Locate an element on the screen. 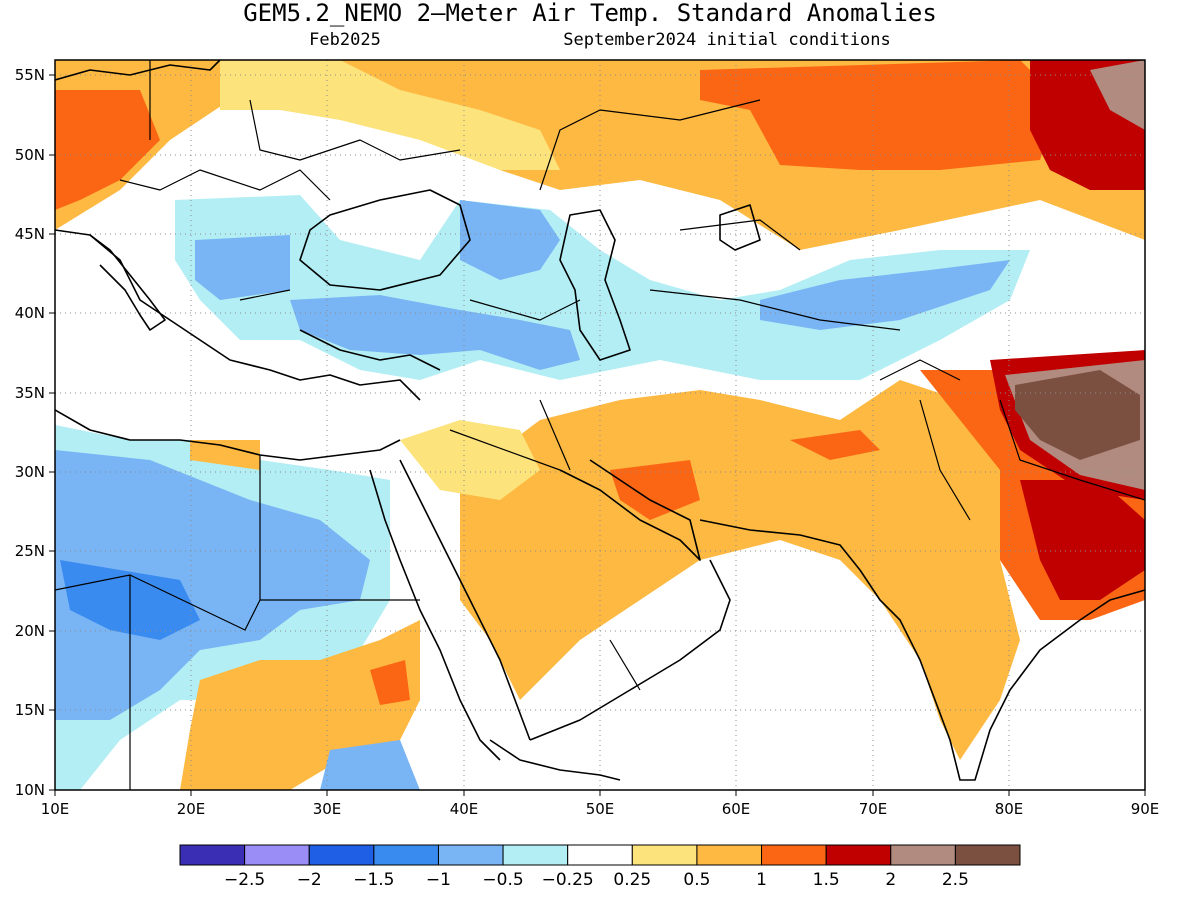 The width and height of the screenshot is (1200, 900). coastline-mediterranean-north is located at coordinates (238, 315).